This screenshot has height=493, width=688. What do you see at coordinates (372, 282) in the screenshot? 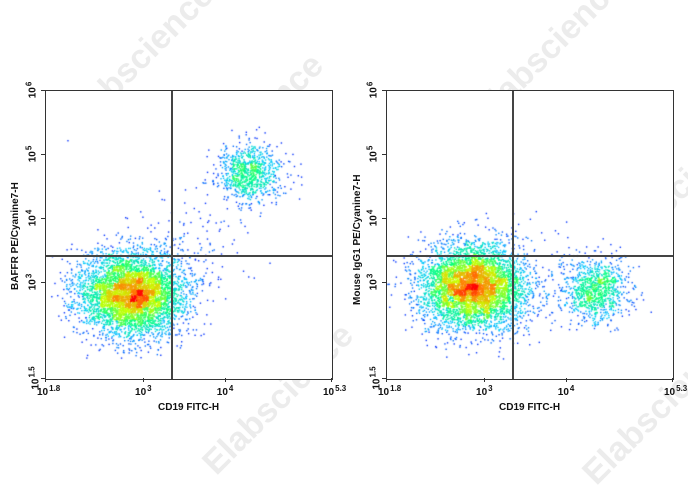
I see `y-tick-label: 103` at bounding box center [372, 282].